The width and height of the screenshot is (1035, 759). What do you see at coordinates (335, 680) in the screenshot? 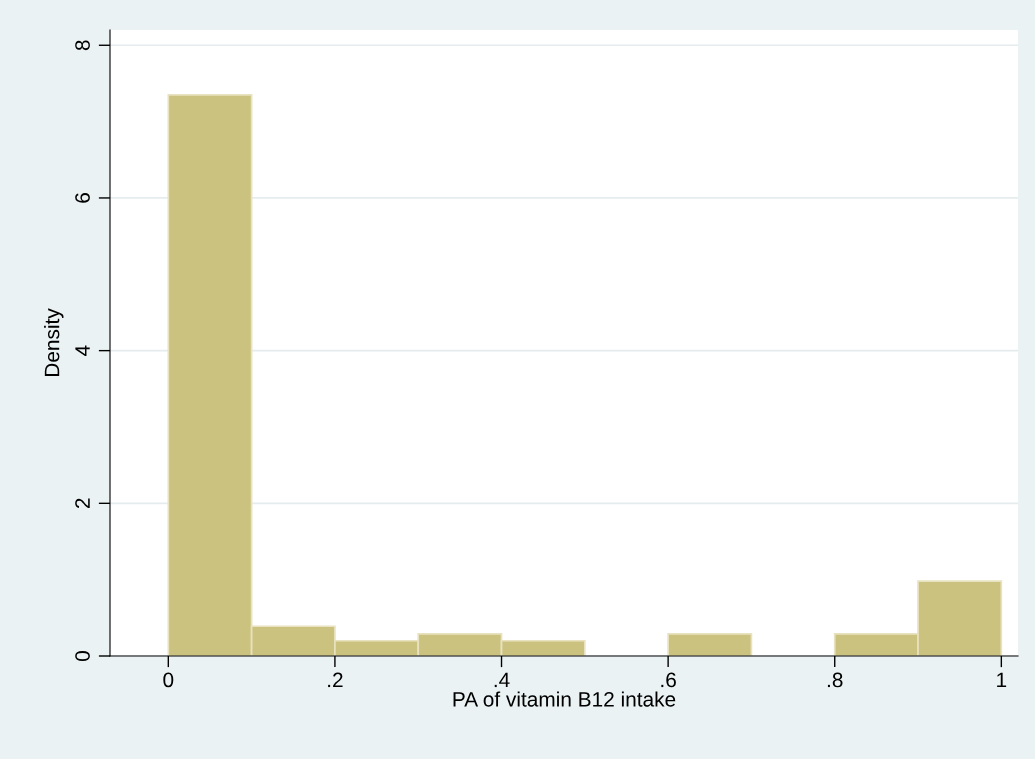
I see `x-tick-label: .2` at bounding box center [335, 680].